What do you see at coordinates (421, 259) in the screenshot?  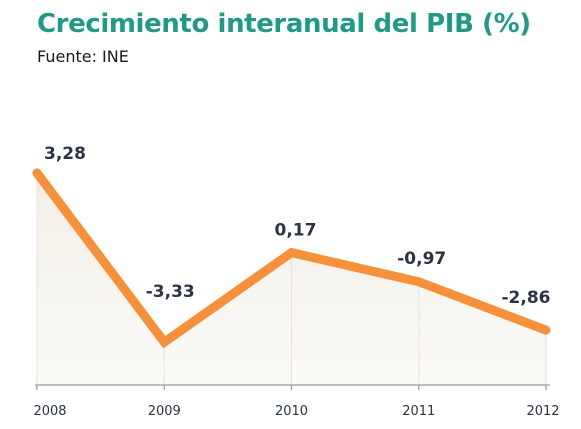 I see `data-label-2011: -0,97` at bounding box center [421, 259].